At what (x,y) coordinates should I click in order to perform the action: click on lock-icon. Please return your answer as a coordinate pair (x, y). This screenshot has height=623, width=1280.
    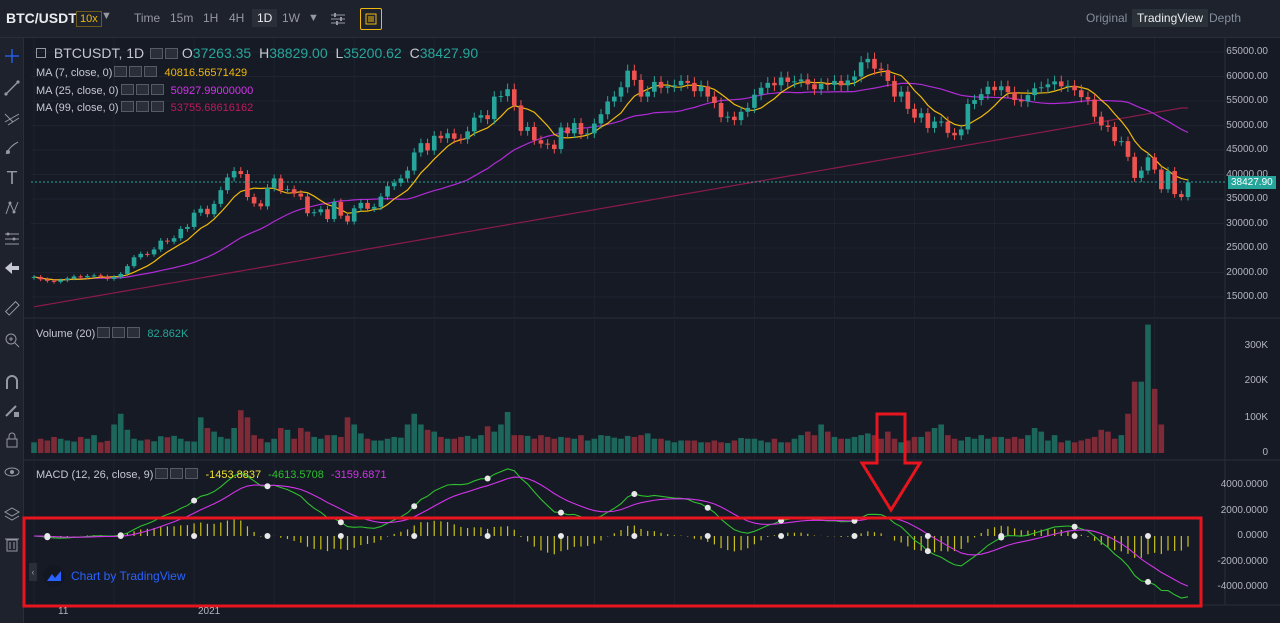
    Looking at the image, I should click on (12, 440).